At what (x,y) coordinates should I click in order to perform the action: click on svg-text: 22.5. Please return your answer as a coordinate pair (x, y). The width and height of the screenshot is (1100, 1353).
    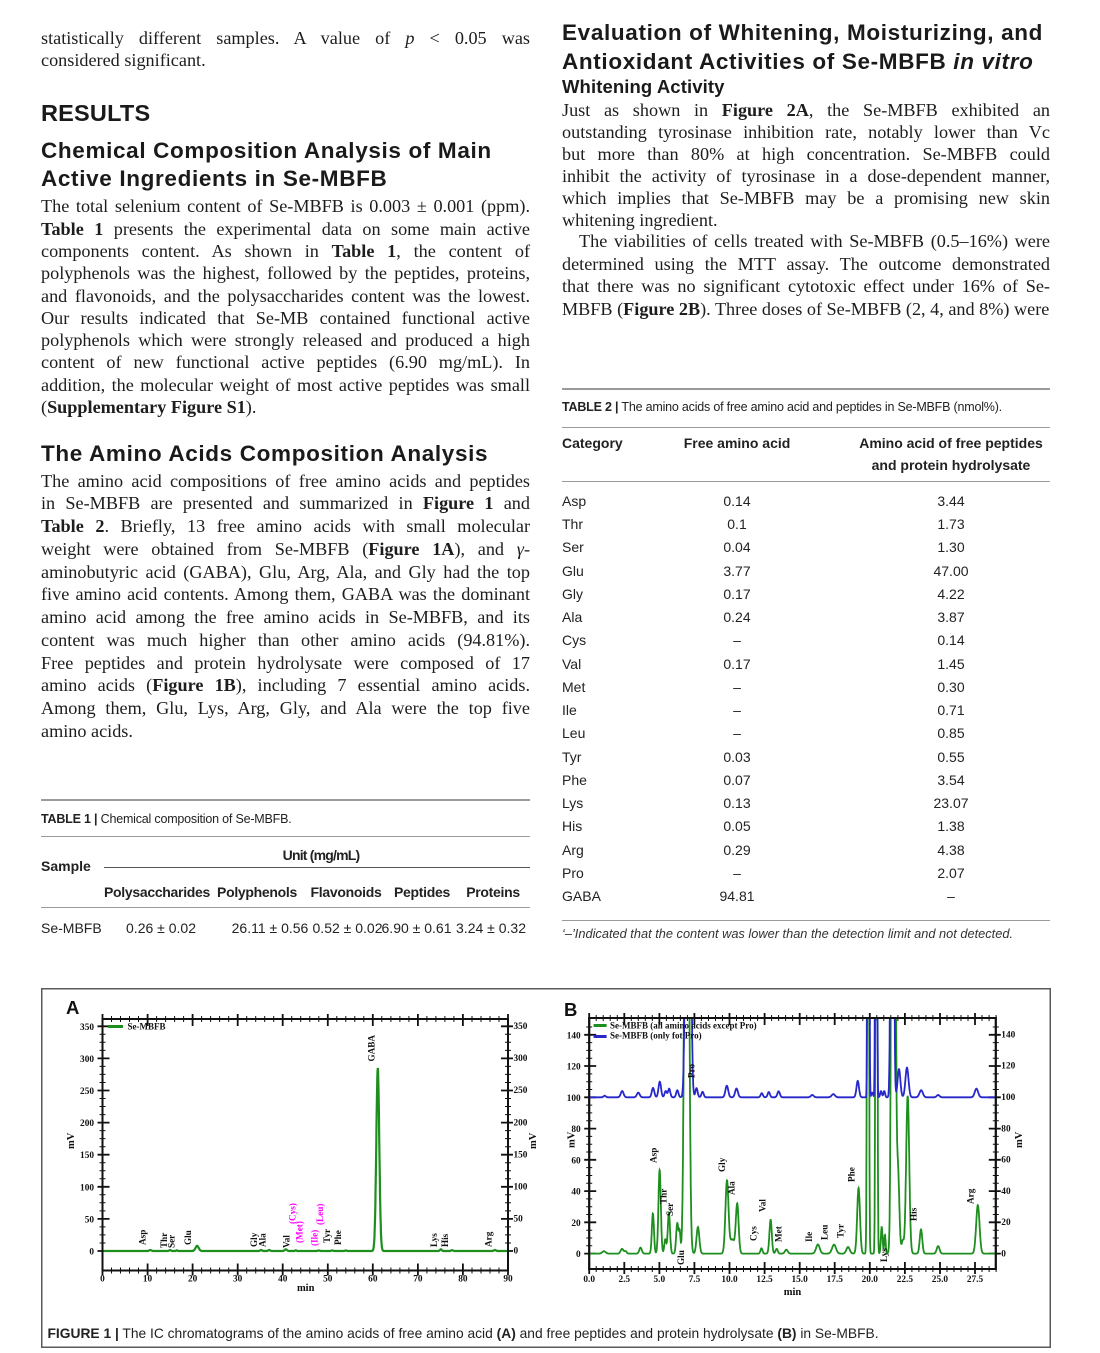
    Looking at the image, I should click on (905, 1280).